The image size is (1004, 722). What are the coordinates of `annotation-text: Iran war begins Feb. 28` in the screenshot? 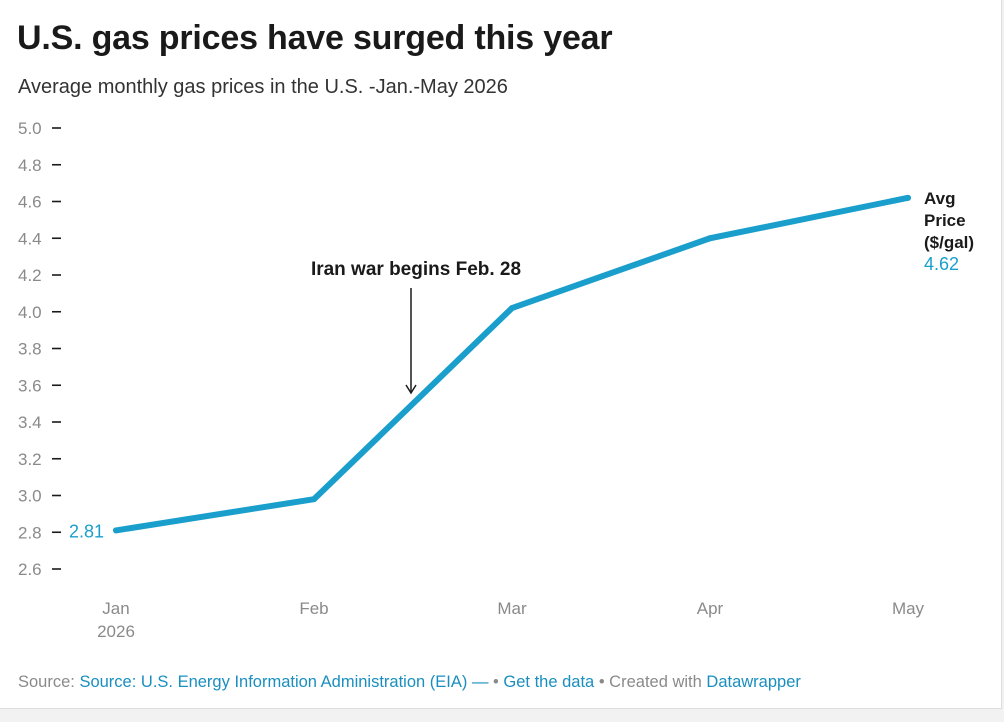 It's located at (416, 269).